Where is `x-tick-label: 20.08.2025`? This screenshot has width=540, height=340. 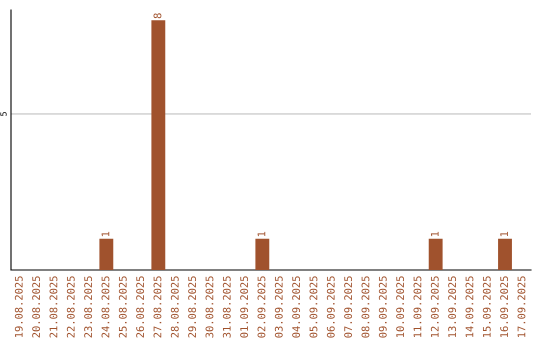 x-tick-label: 20.08.2025 is located at coordinates (36, 307).